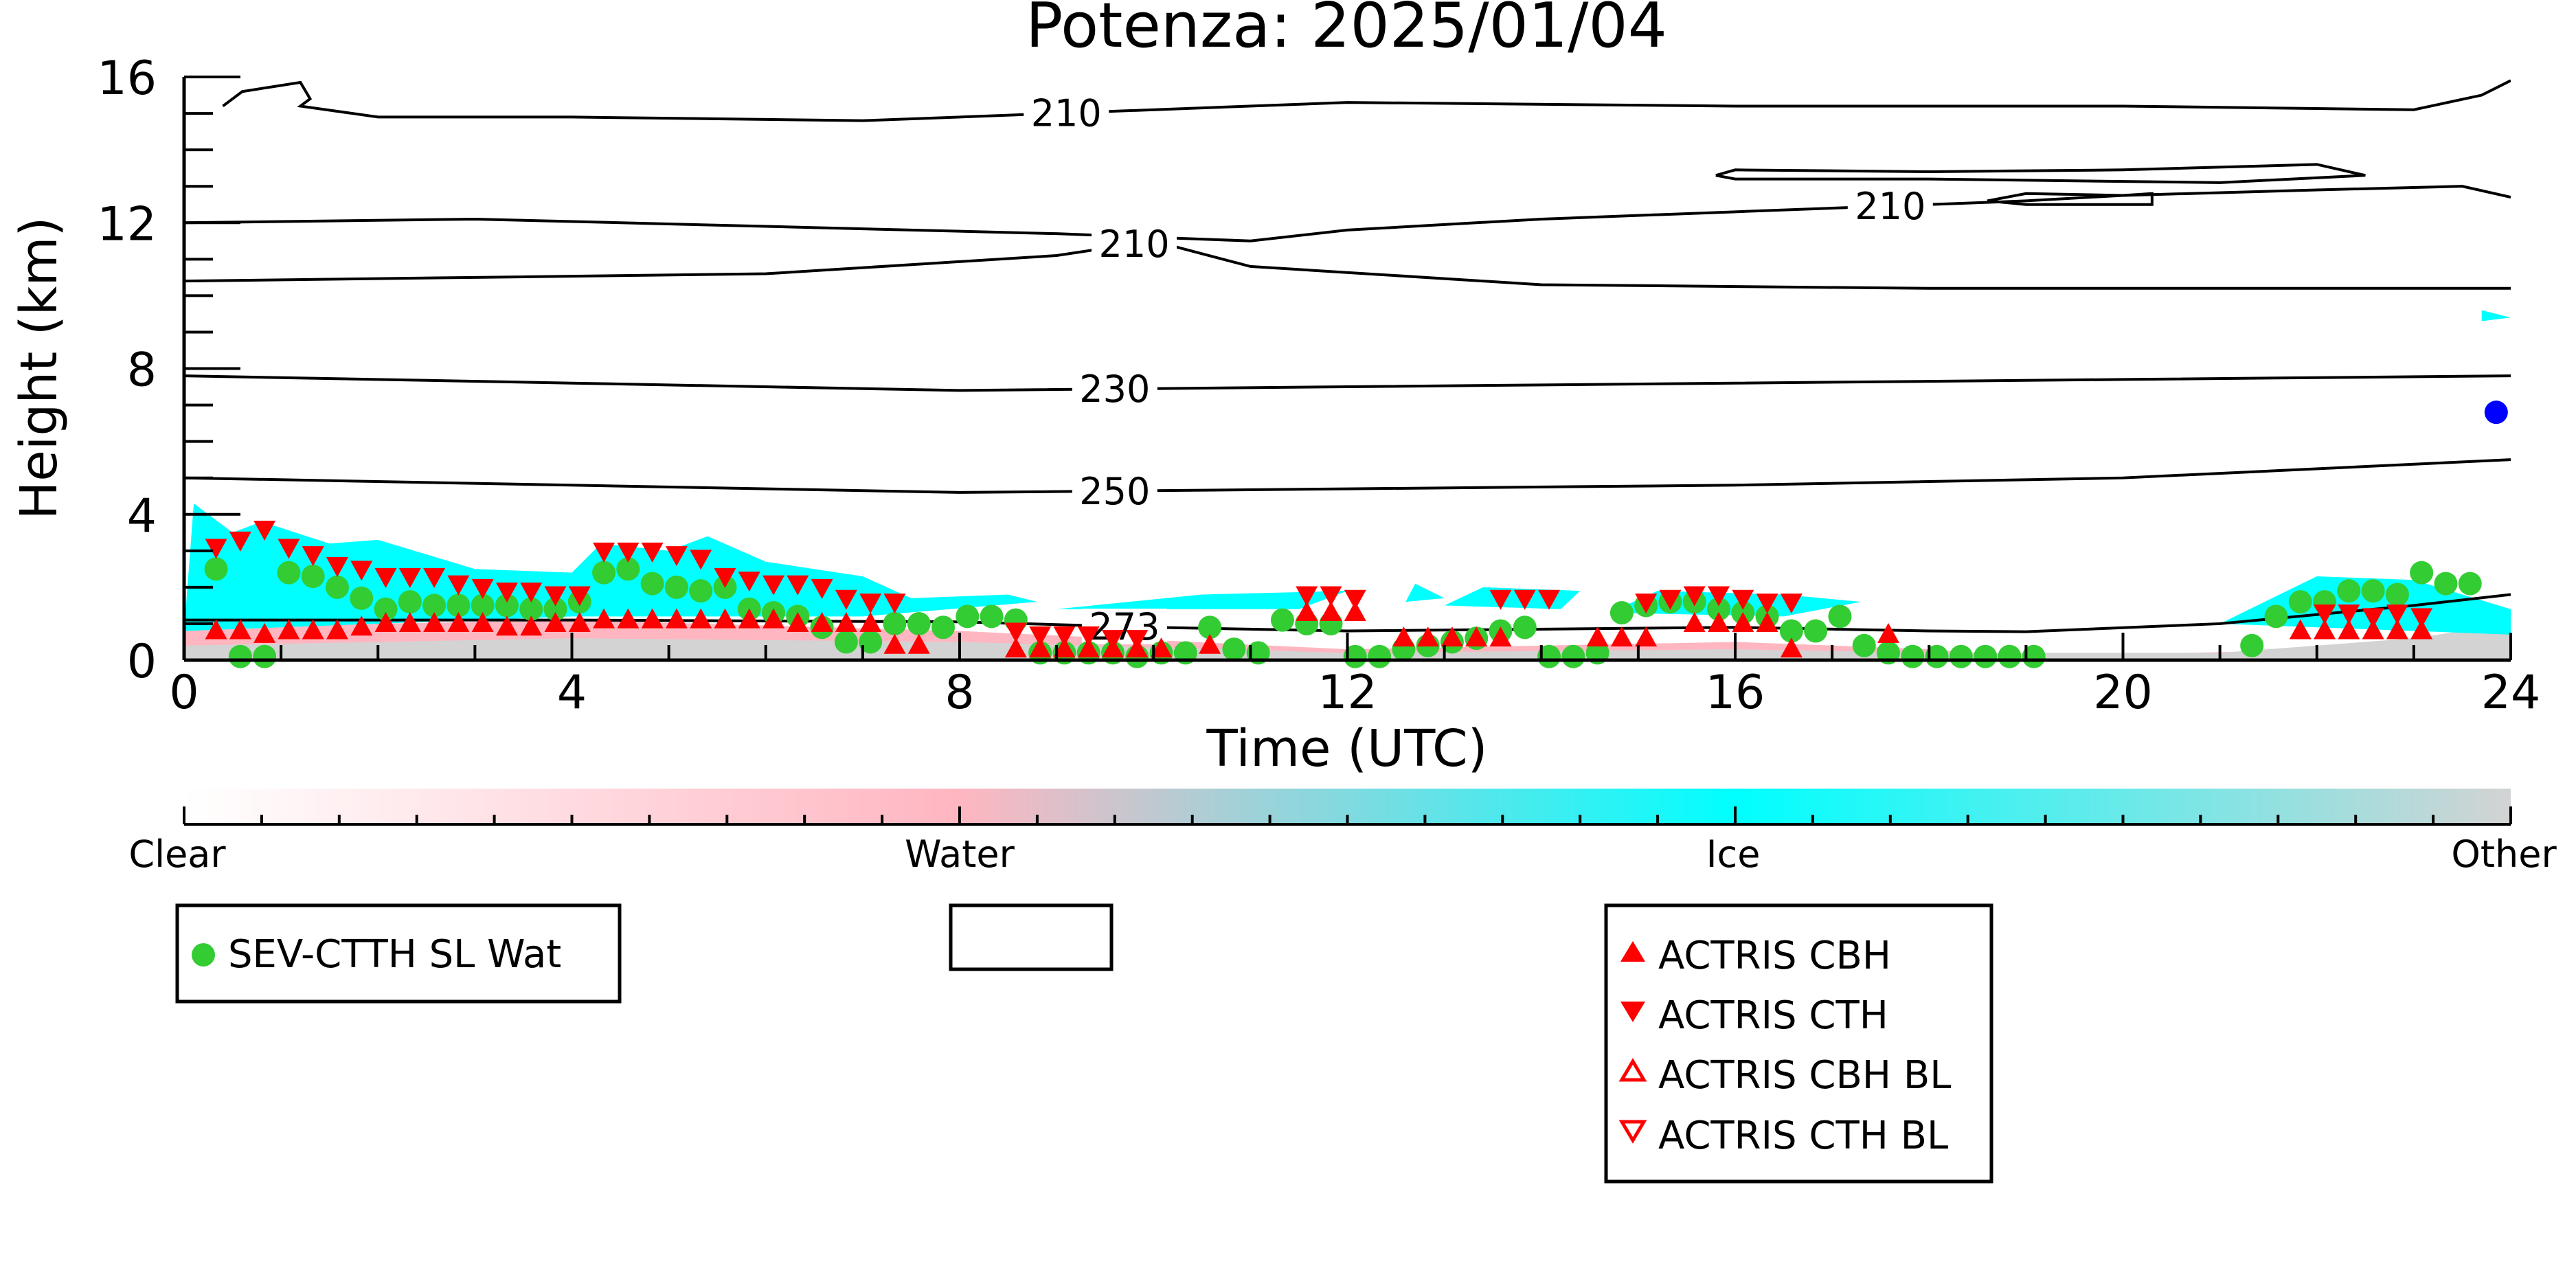 This screenshot has width=2576, height=1288. What do you see at coordinates (1632, 951) in the screenshot?
I see `legend-cbh-marker` at bounding box center [1632, 951].